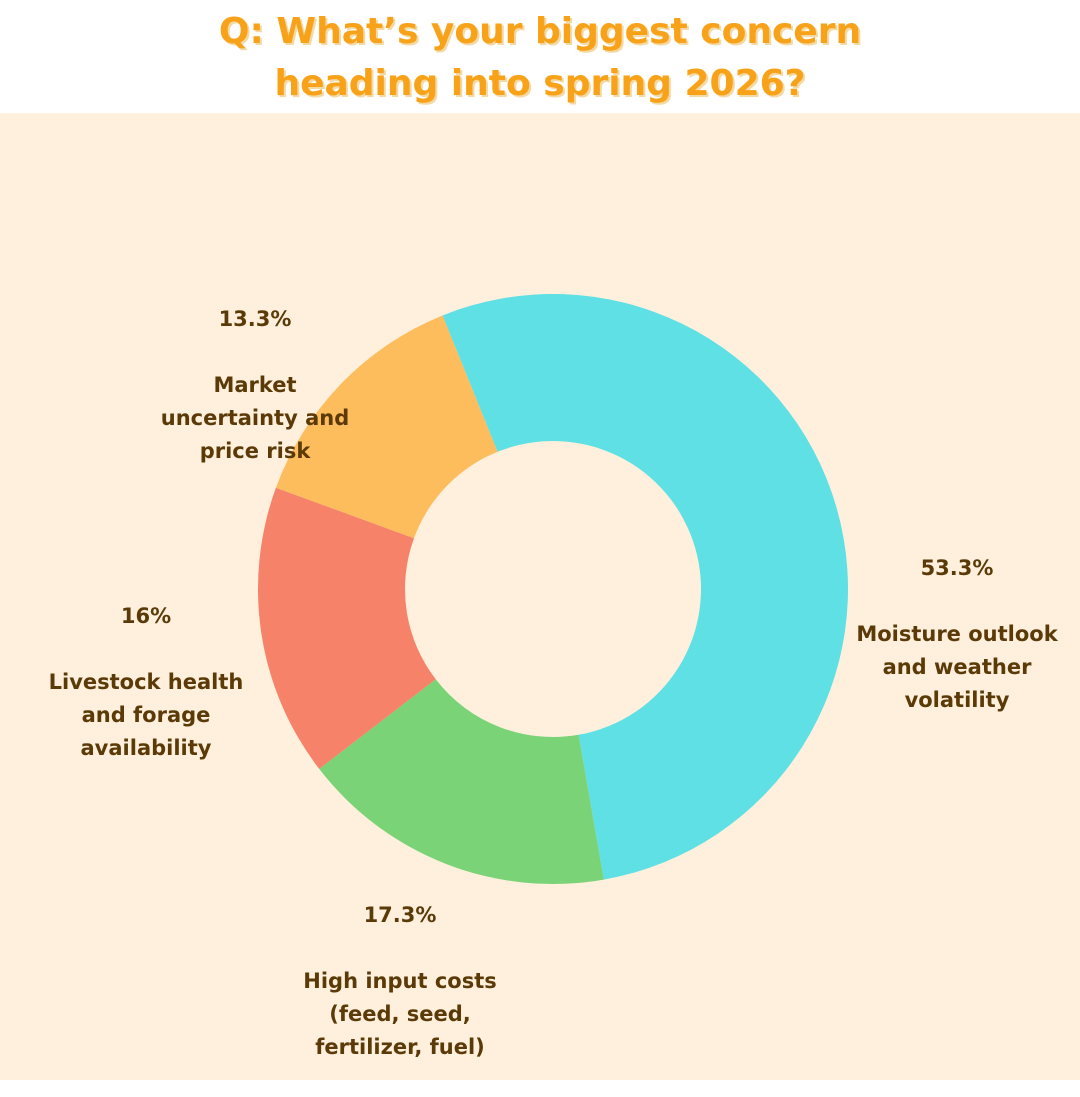  Describe the element at coordinates (386, 427) in the screenshot. I see `slice-market` at that location.